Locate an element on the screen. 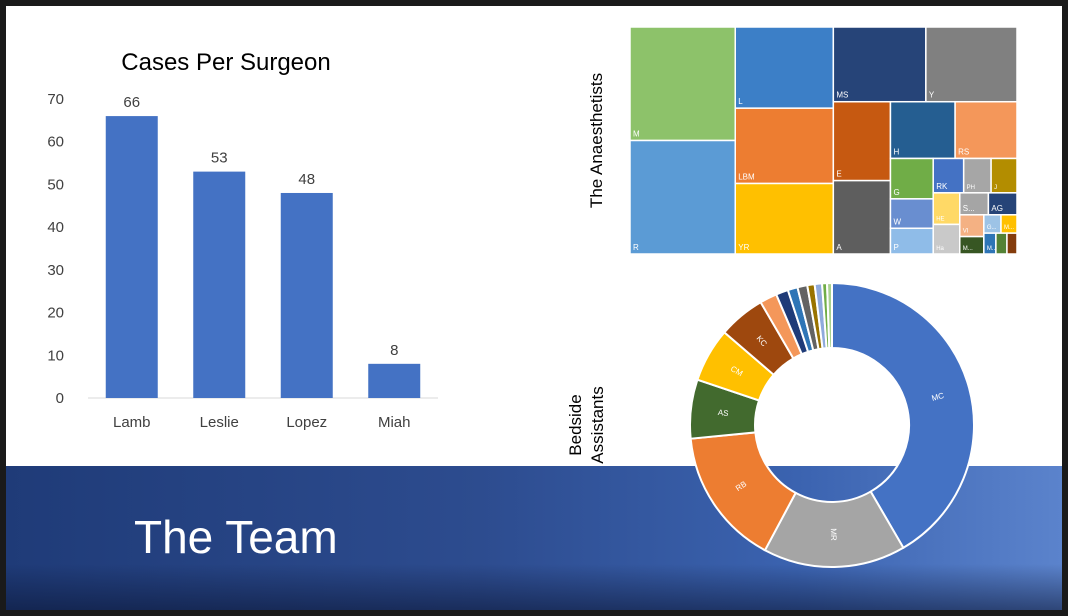 This screenshot has height=616, width=1068. bar-lopez is located at coordinates (306, 295).